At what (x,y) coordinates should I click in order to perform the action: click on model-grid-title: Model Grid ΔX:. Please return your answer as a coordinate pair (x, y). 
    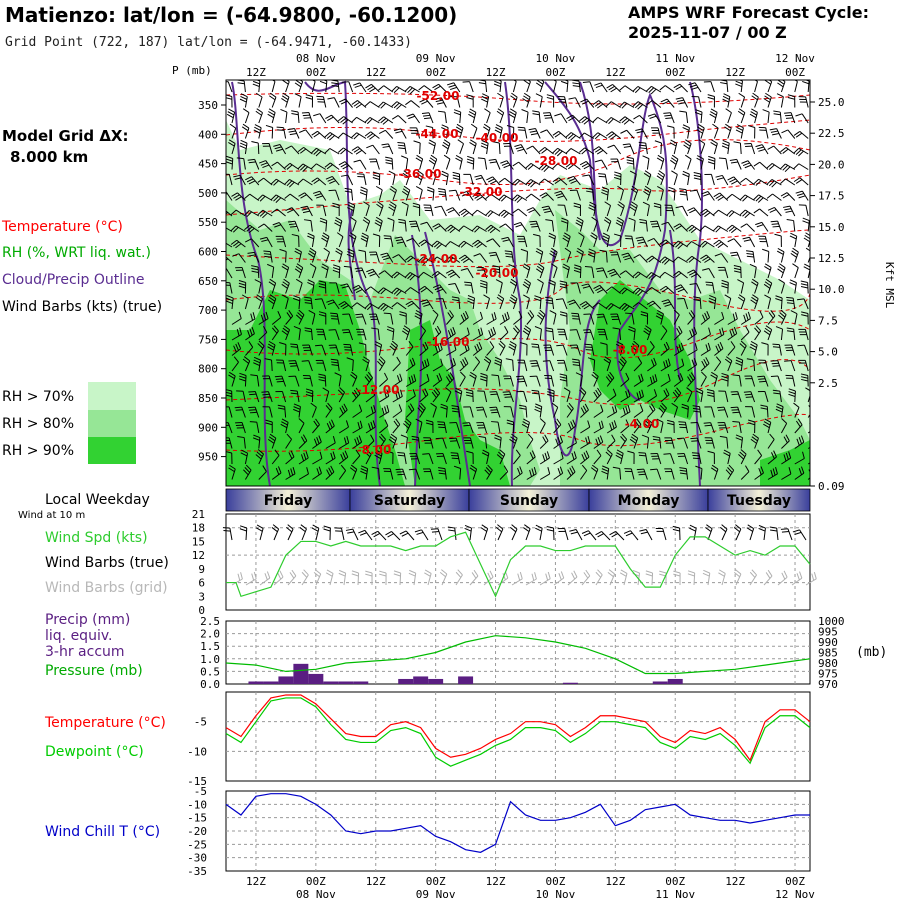
    Looking at the image, I should click on (65, 136).